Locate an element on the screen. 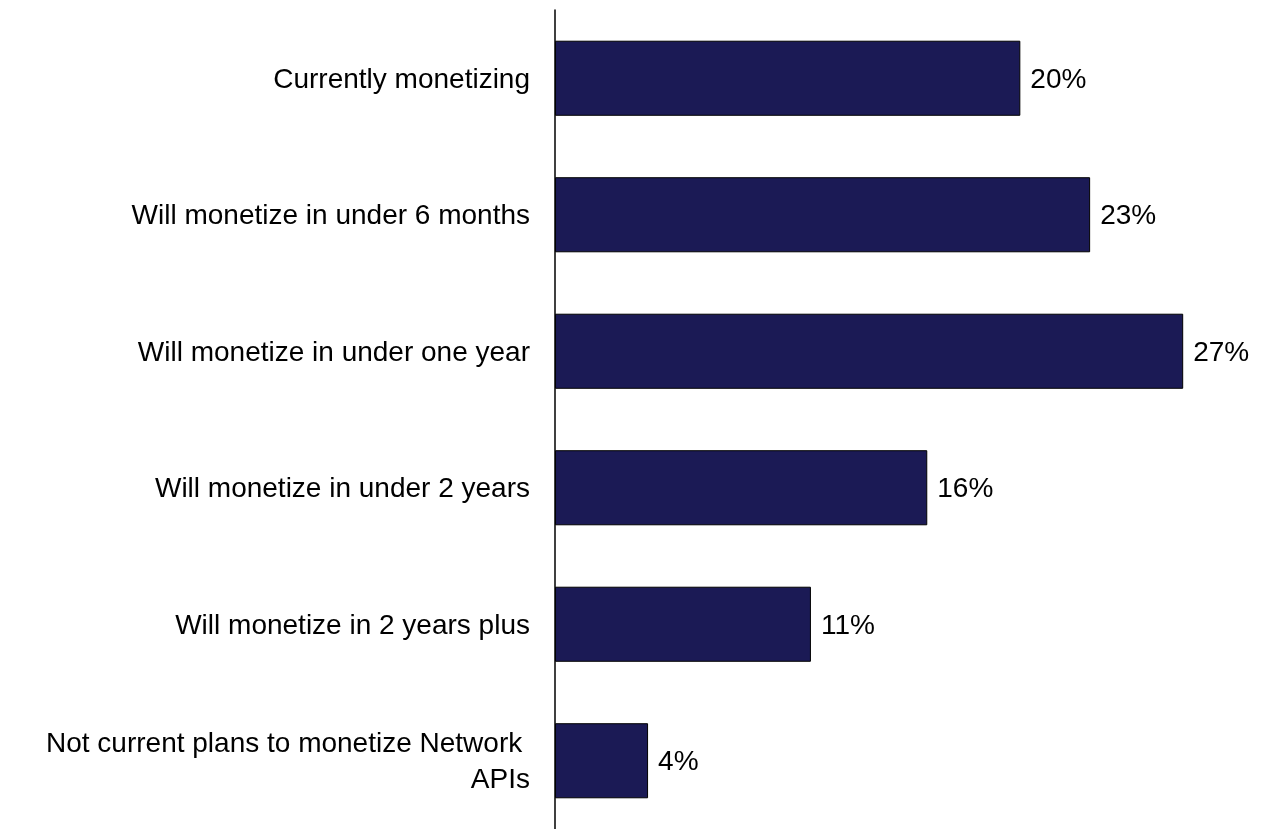 Image resolution: width=1283 pixels, height=829 pixels. data-label: 11% is located at coordinates (847, 624).